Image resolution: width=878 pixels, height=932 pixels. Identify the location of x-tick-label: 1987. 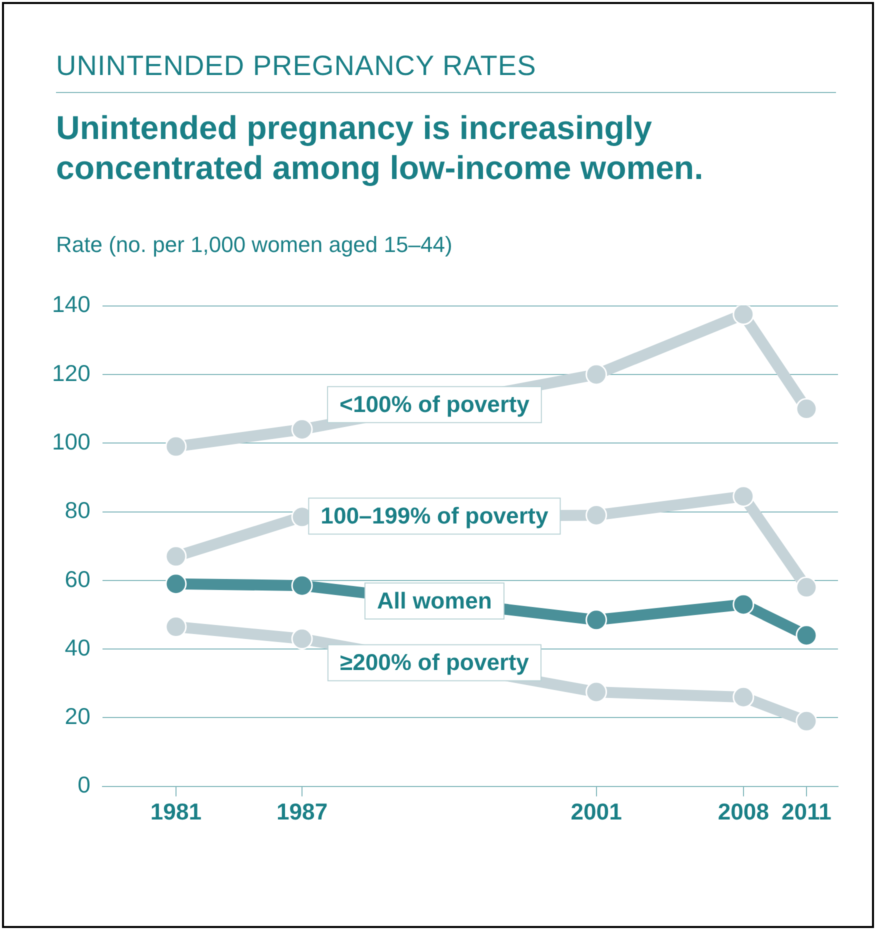
(302, 811).